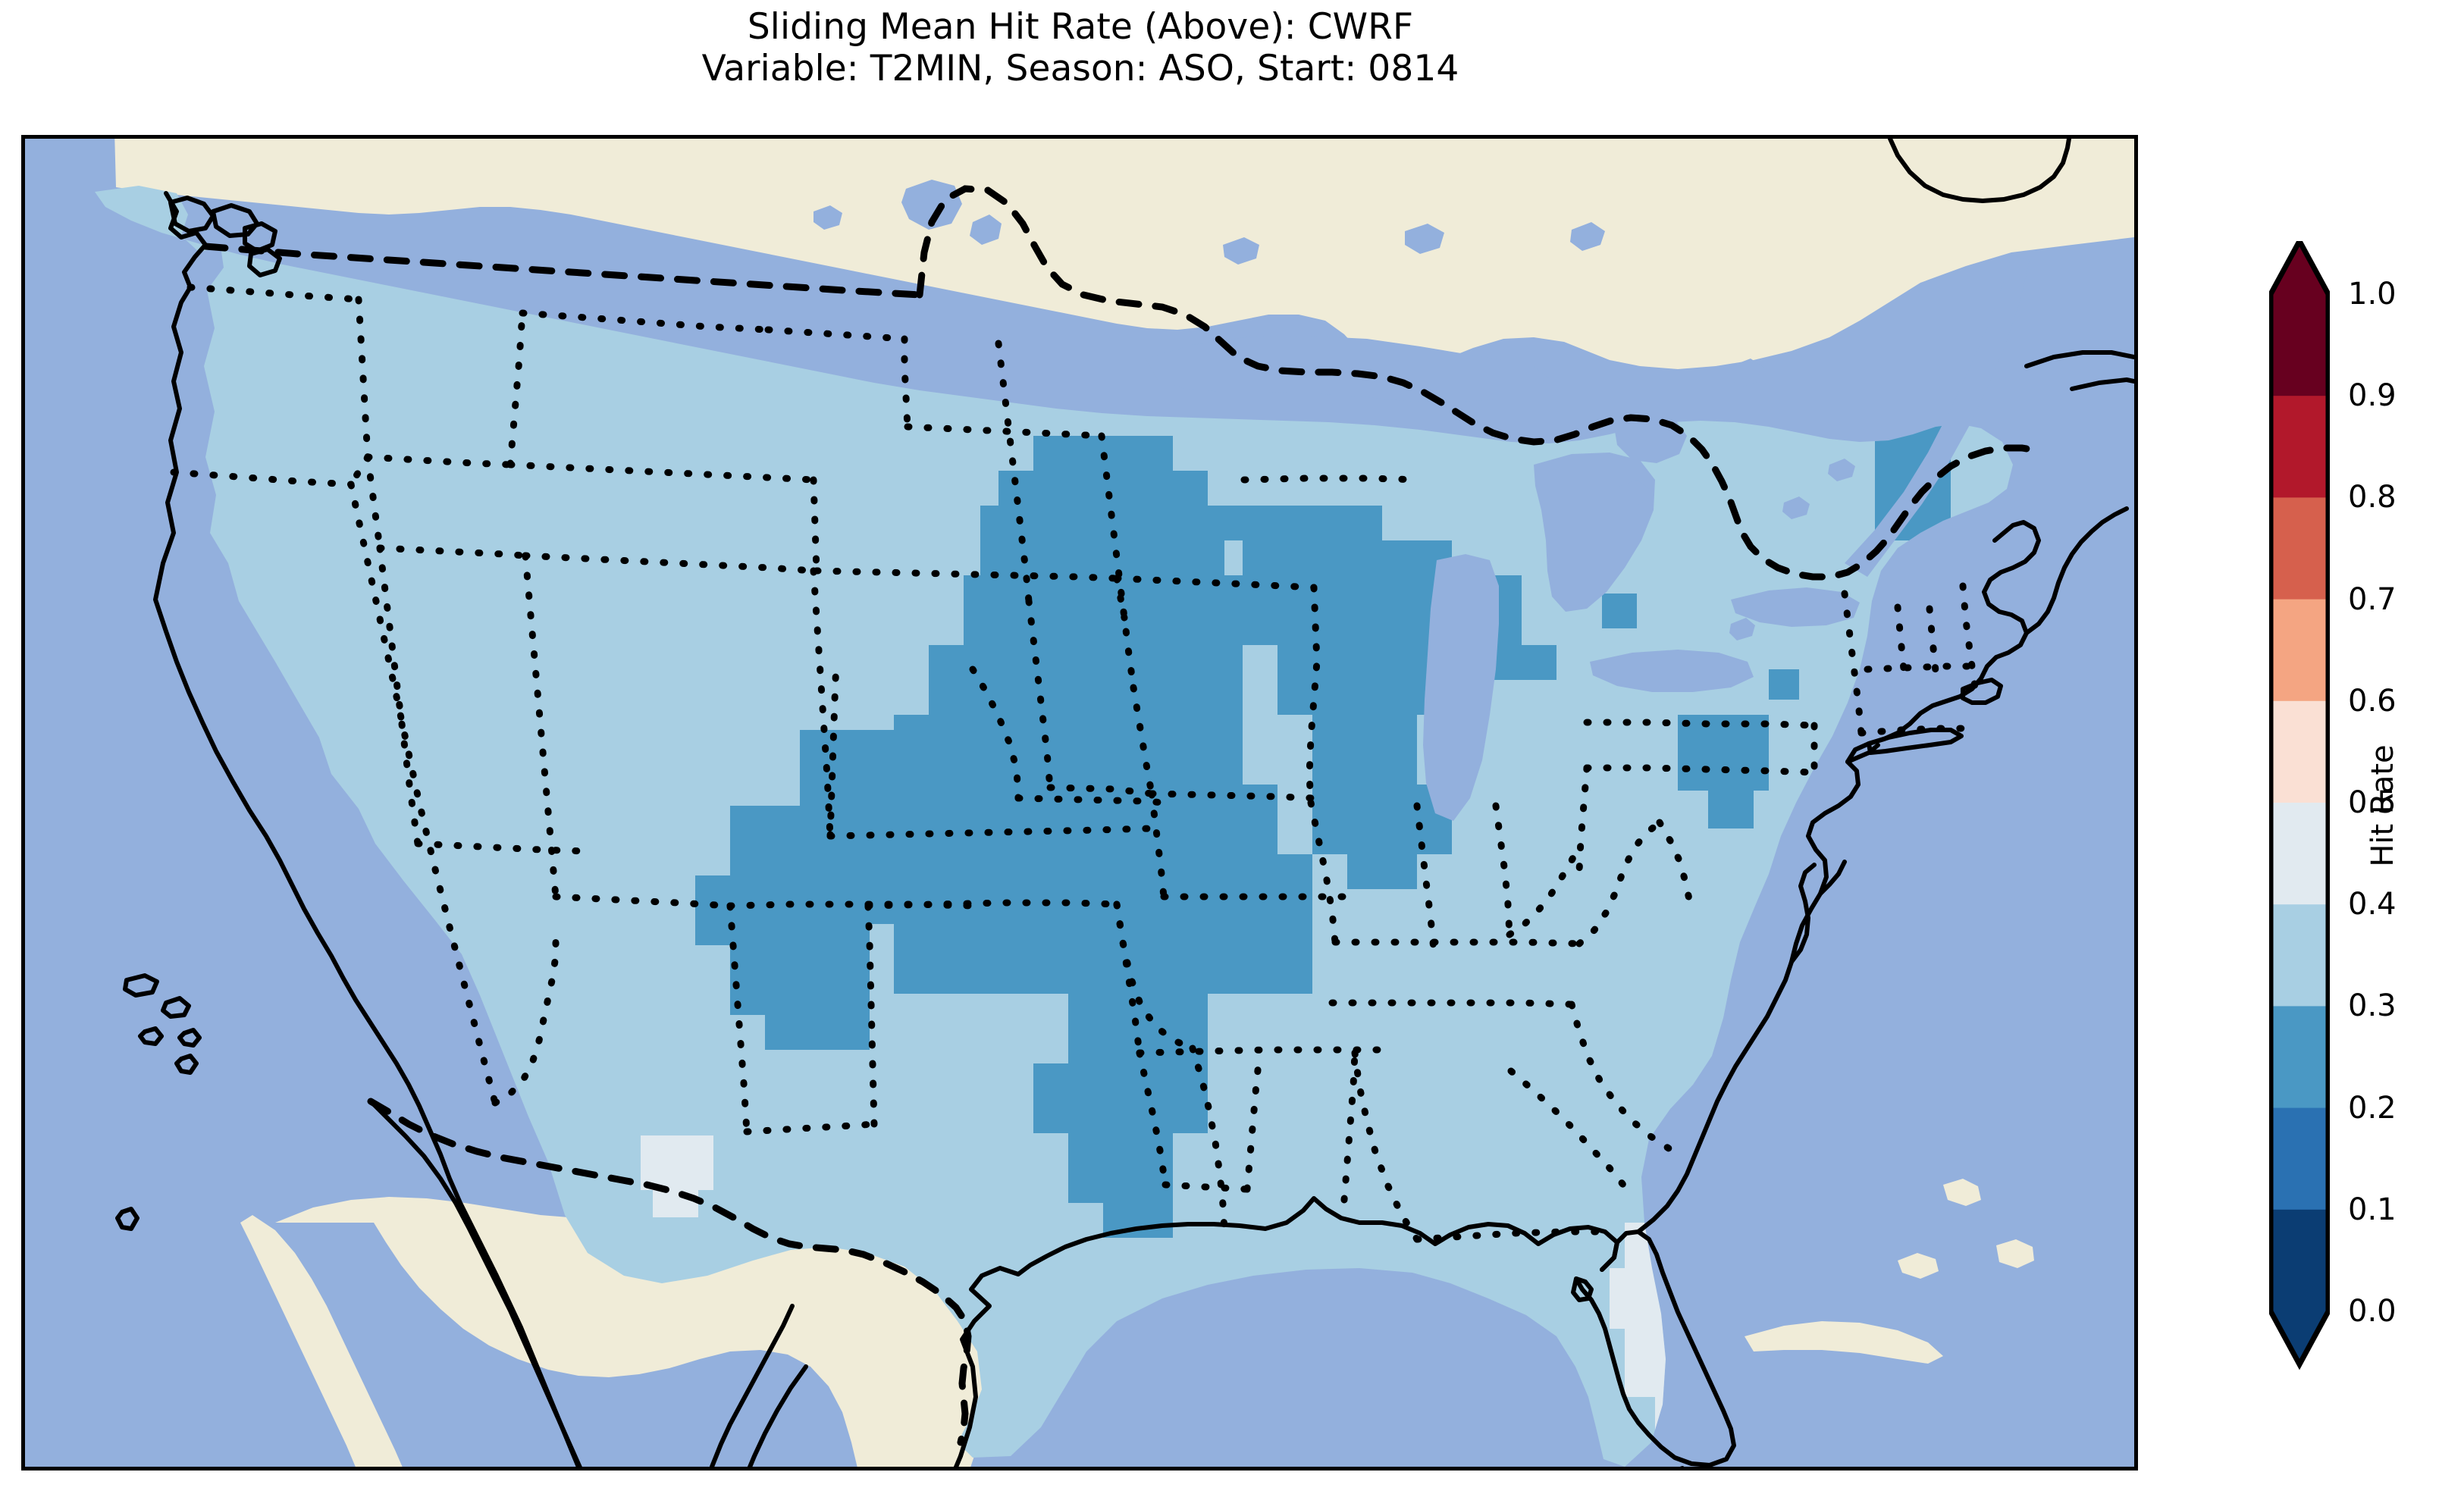 The image size is (2464, 1494). What do you see at coordinates (2372, 294) in the screenshot?
I see `colorbar-tick-label-0: 1.0` at bounding box center [2372, 294].